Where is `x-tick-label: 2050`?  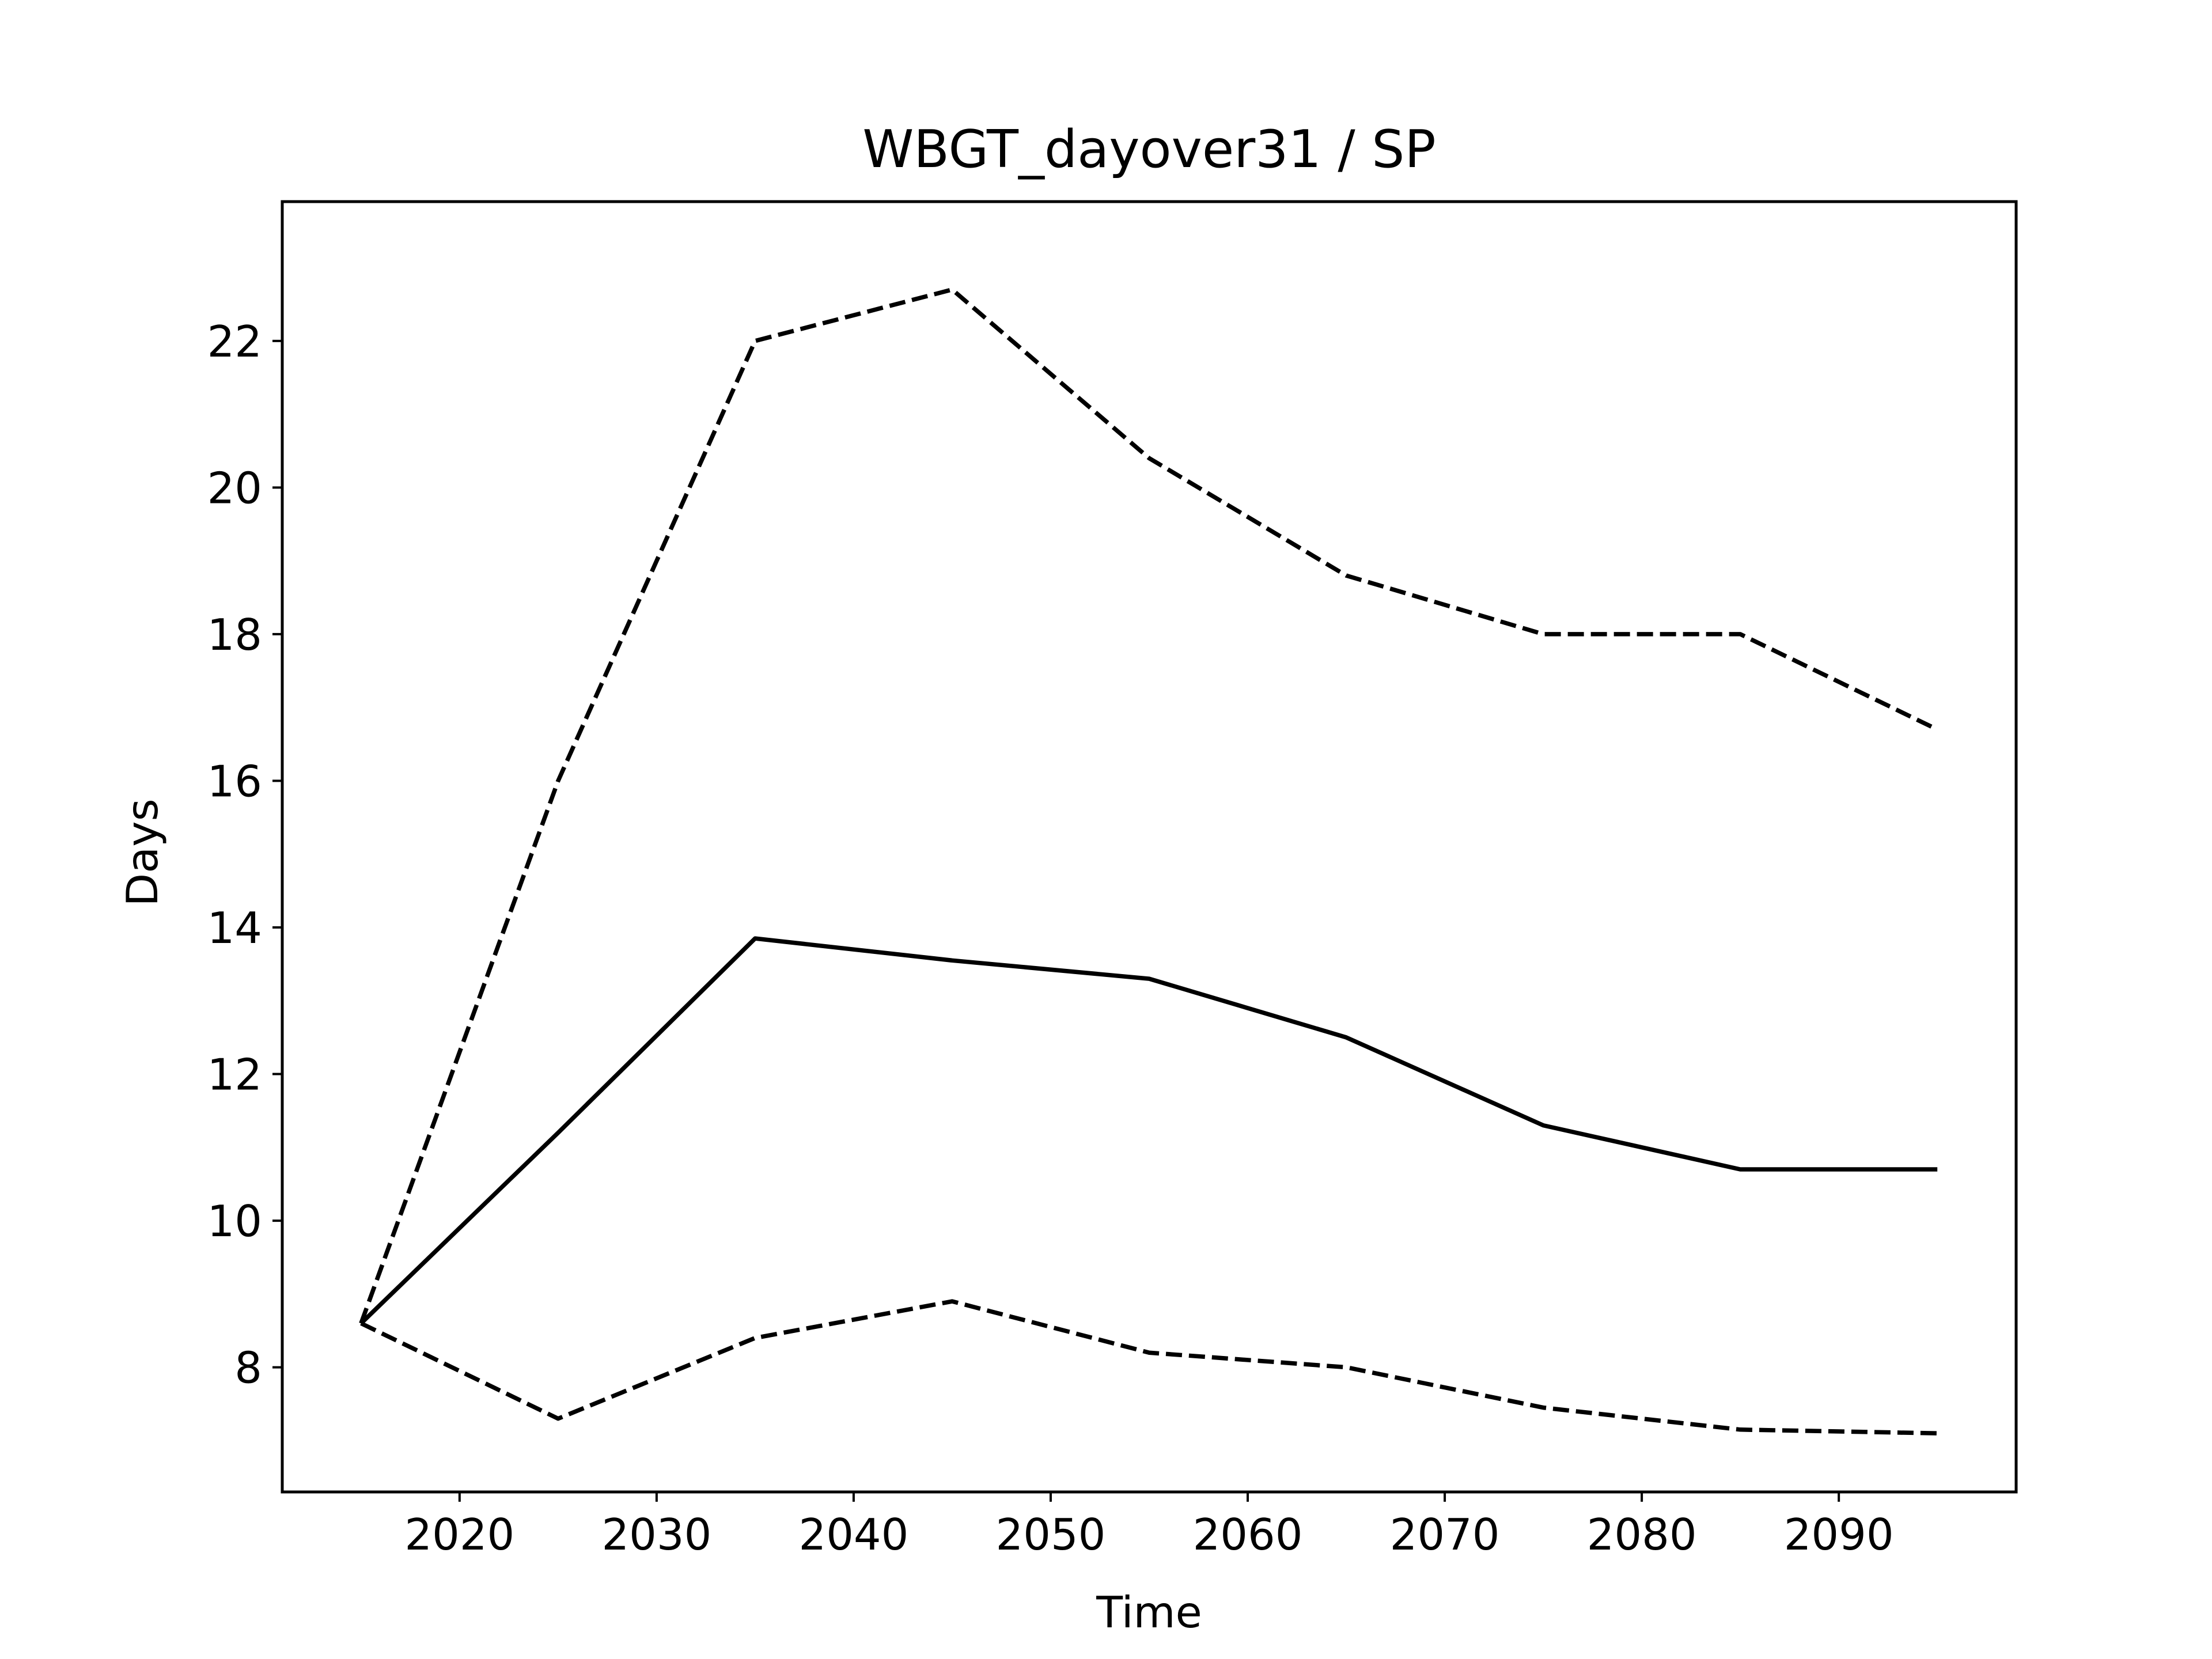
x-tick-label: 2050 is located at coordinates (1051, 1534).